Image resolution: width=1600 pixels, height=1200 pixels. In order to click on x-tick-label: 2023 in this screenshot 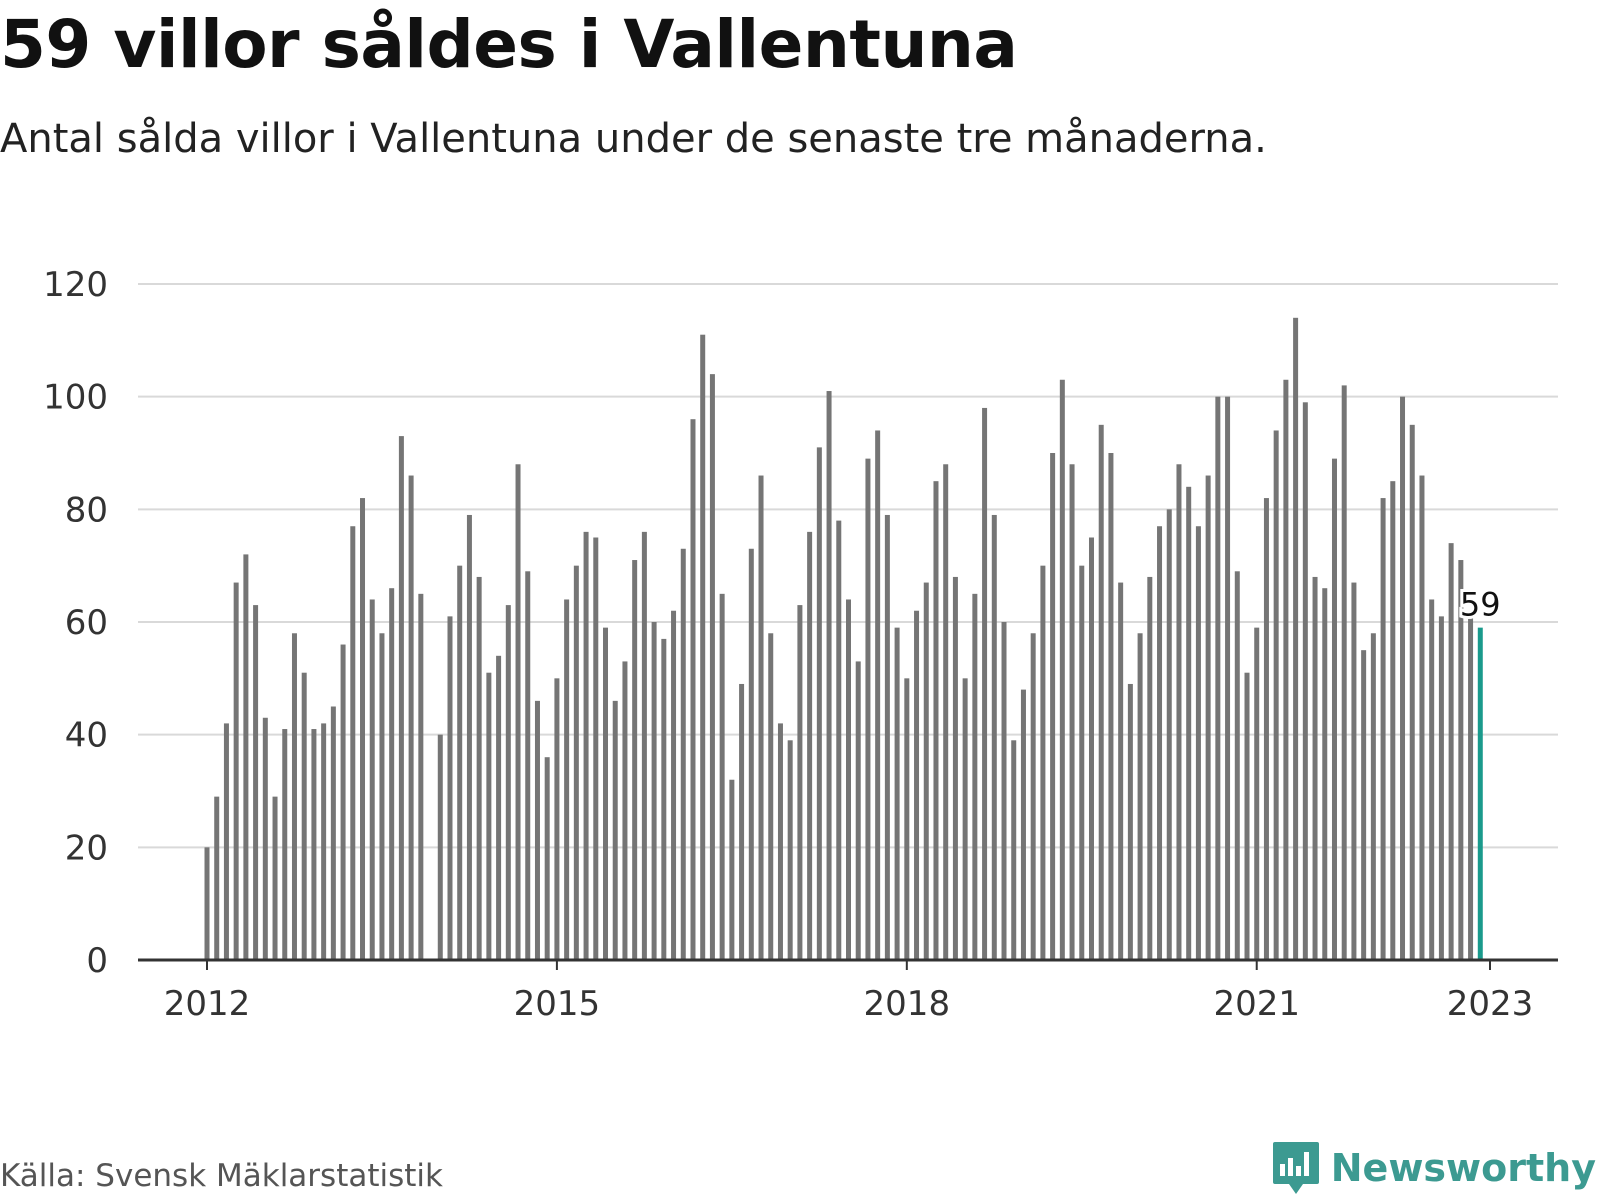, I will do `click(1490, 1004)`.